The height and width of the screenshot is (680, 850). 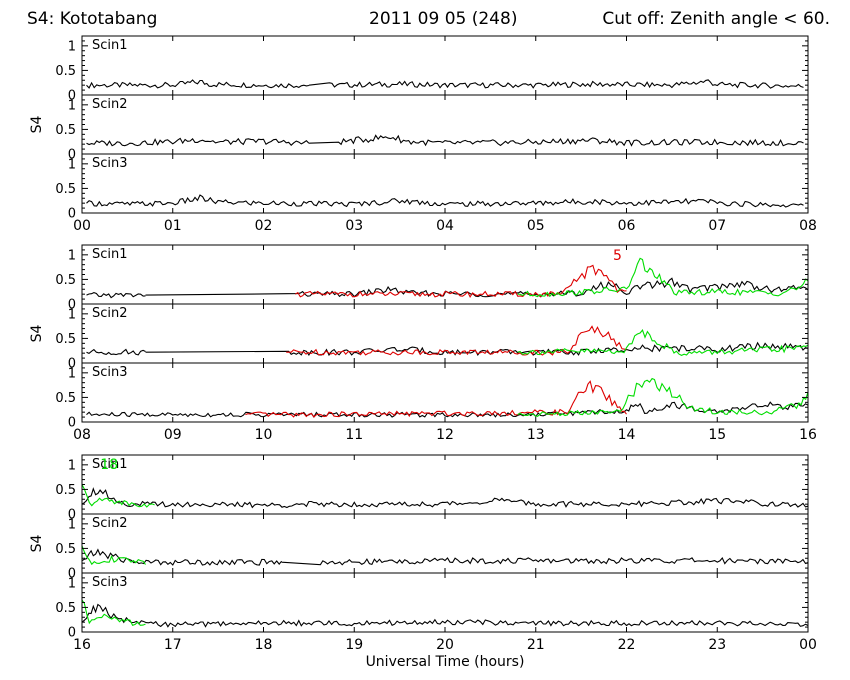 I want to click on x-tick-label: 09, so click(x=173, y=435).